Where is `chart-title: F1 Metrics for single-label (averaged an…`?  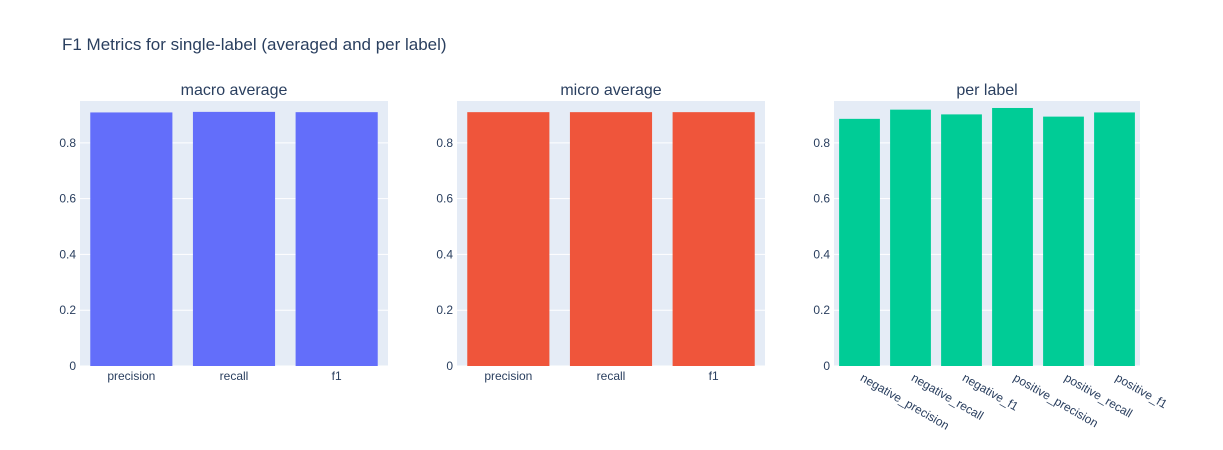 chart-title: F1 Metrics for single-label (averaged an… is located at coordinates (254, 44).